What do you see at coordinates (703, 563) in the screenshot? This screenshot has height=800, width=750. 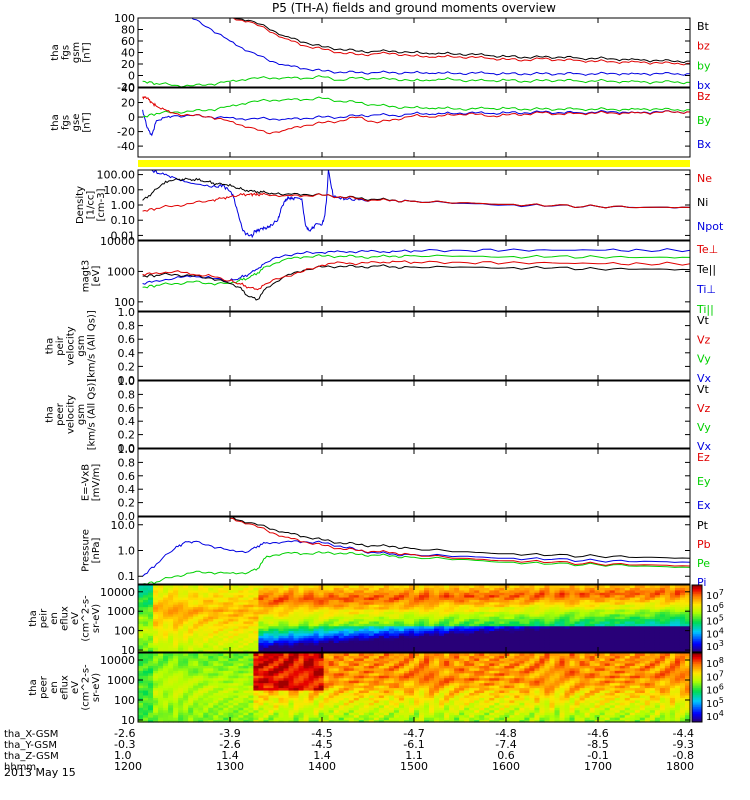 I see `pressure-legend-entry: Pe` at bounding box center [703, 563].